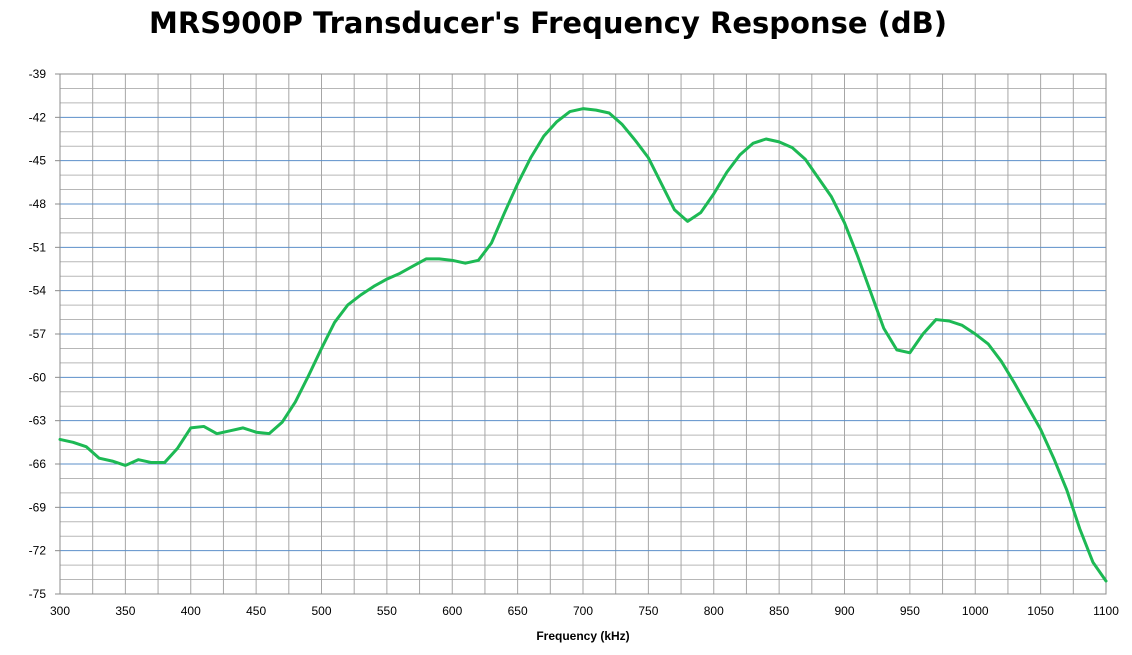 This screenshot has width=1132, height=655. What do you see at coordinates (38, 291) in the screenshot?
I see `y-tick-label: -54` at bounding box center [38, 291].